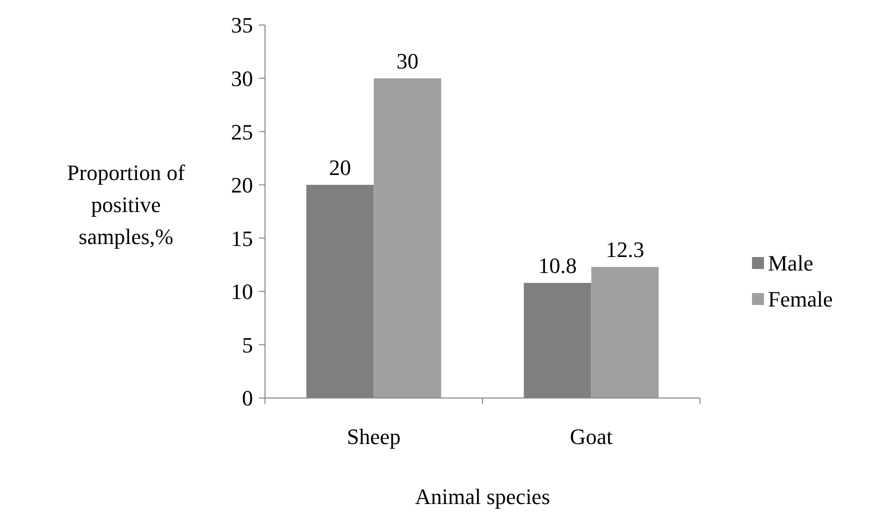  I want to click on y-tick-label: 15, so click(242, 238).